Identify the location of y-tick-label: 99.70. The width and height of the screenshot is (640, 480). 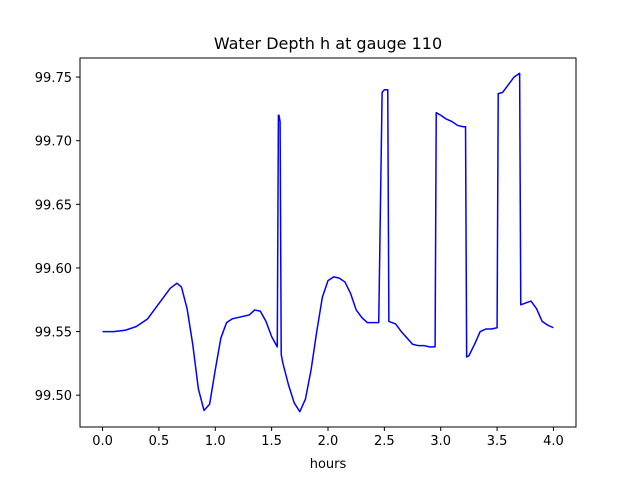
(53, 142).